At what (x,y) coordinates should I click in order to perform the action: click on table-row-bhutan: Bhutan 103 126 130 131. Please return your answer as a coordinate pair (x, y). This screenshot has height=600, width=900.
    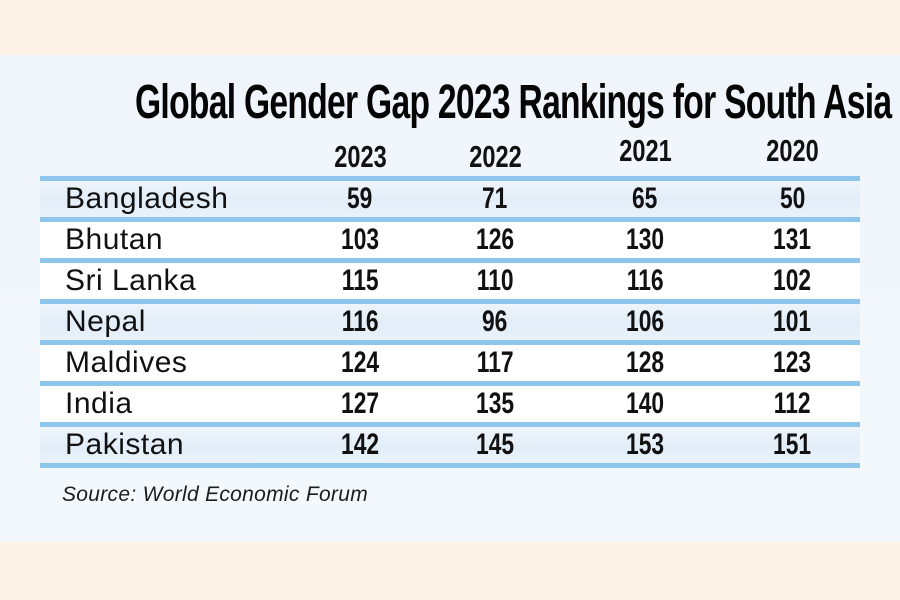
    Looking at the image, I should click on (450, 237).